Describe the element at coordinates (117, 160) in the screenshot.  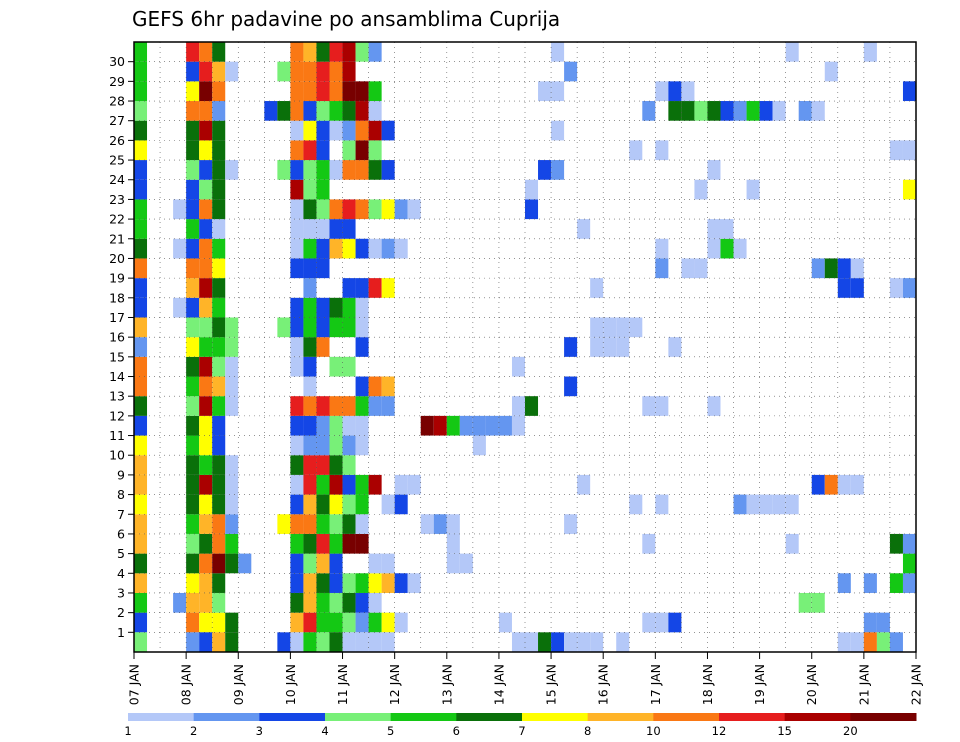
I see `y-tick-label: 25` at that location.